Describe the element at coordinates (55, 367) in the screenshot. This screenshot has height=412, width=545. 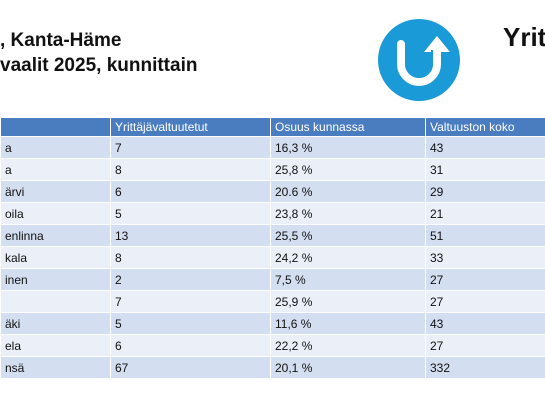
I see `table-cell: nsä` at that location.